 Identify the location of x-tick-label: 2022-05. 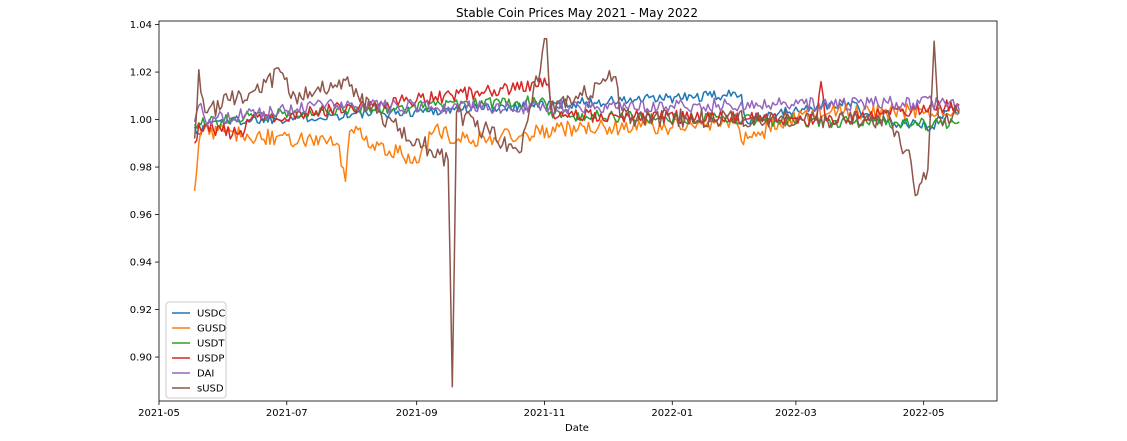
(924, 413).